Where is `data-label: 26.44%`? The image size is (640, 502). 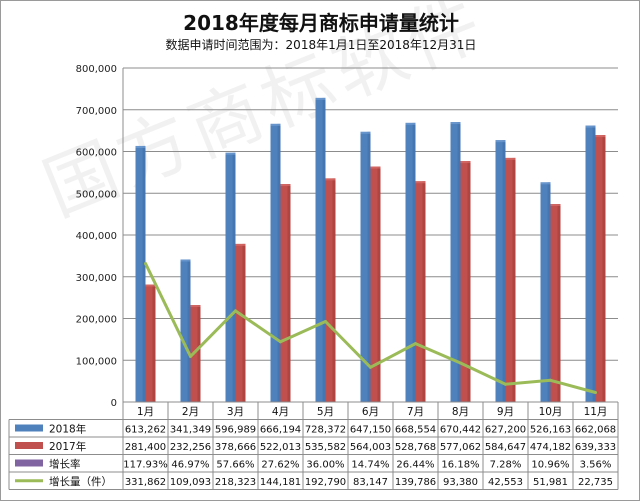 data-label: 26.44% is located at coordinates (415, 465).